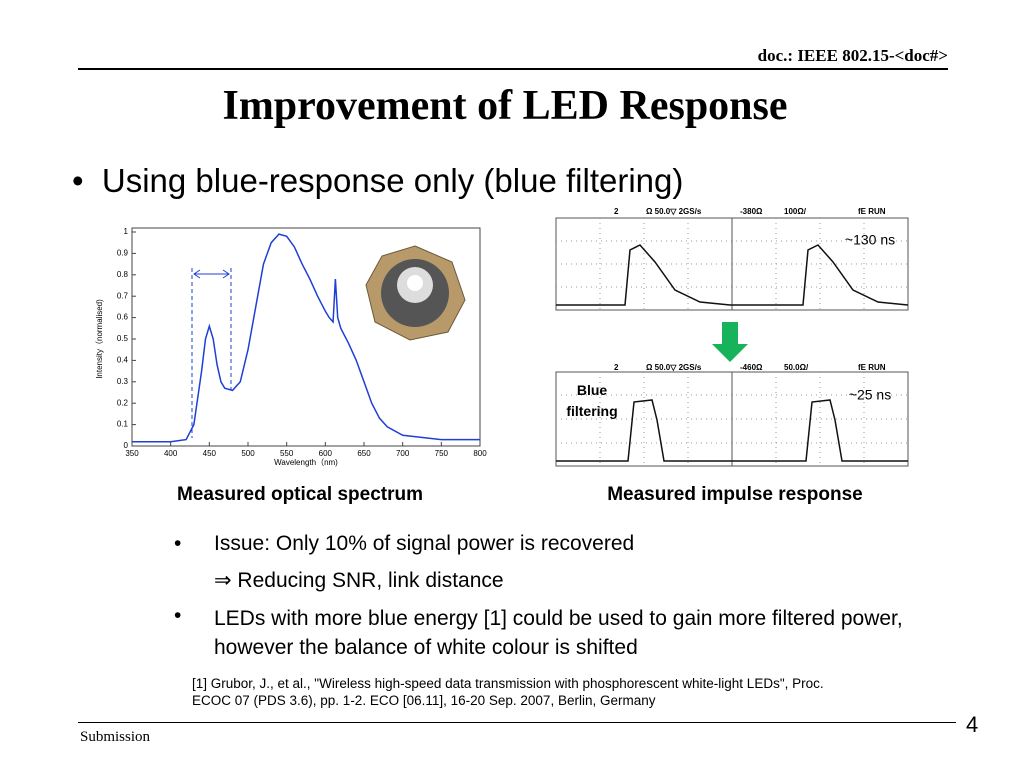  What do you see at coordinates (442, 453) in the screenshot?
I see `x-tick-label: 750` at bounding box center [442, 453].